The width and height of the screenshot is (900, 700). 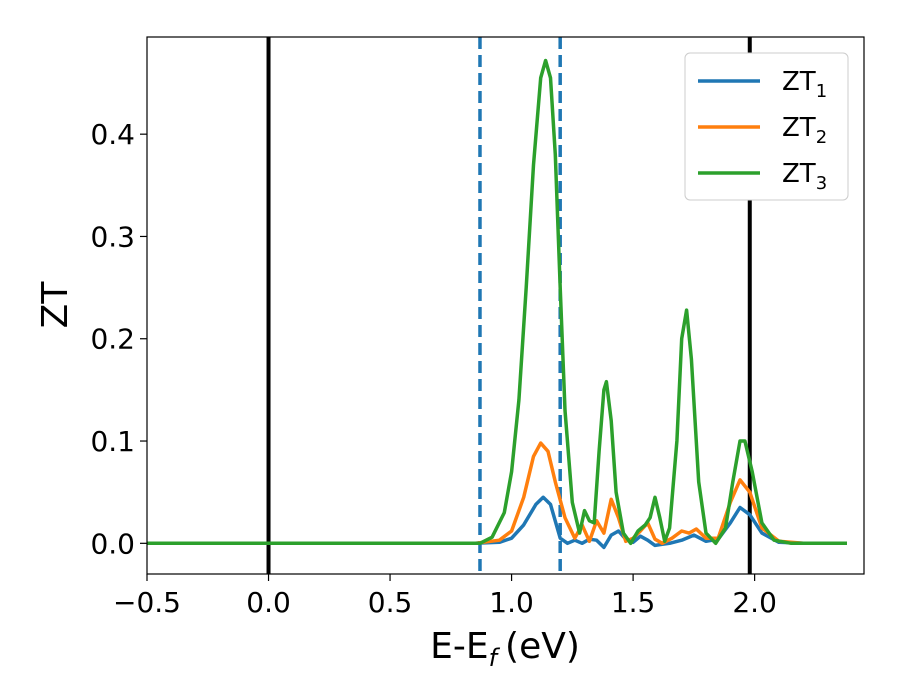 What do you see at coordinates (542, 646) in the screenshot?
I see `x-axis-label-unit: (eV)` at bounding box center [542, 646].